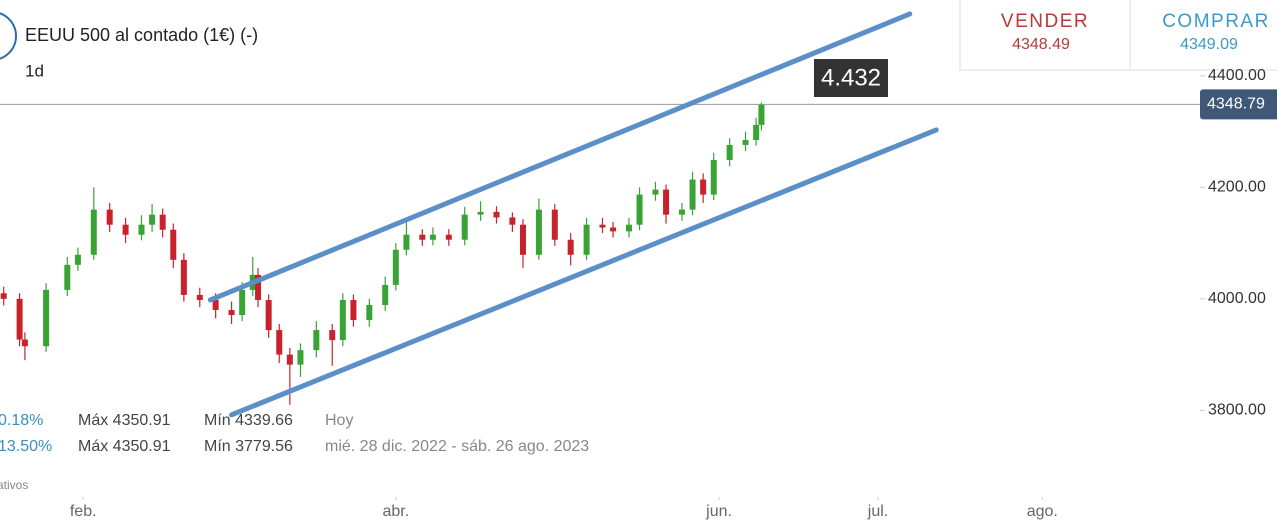  What do you see at coordinates (1118, 35) in the screenshot?
I see `quote-box` at bounding box center [1118, 35].